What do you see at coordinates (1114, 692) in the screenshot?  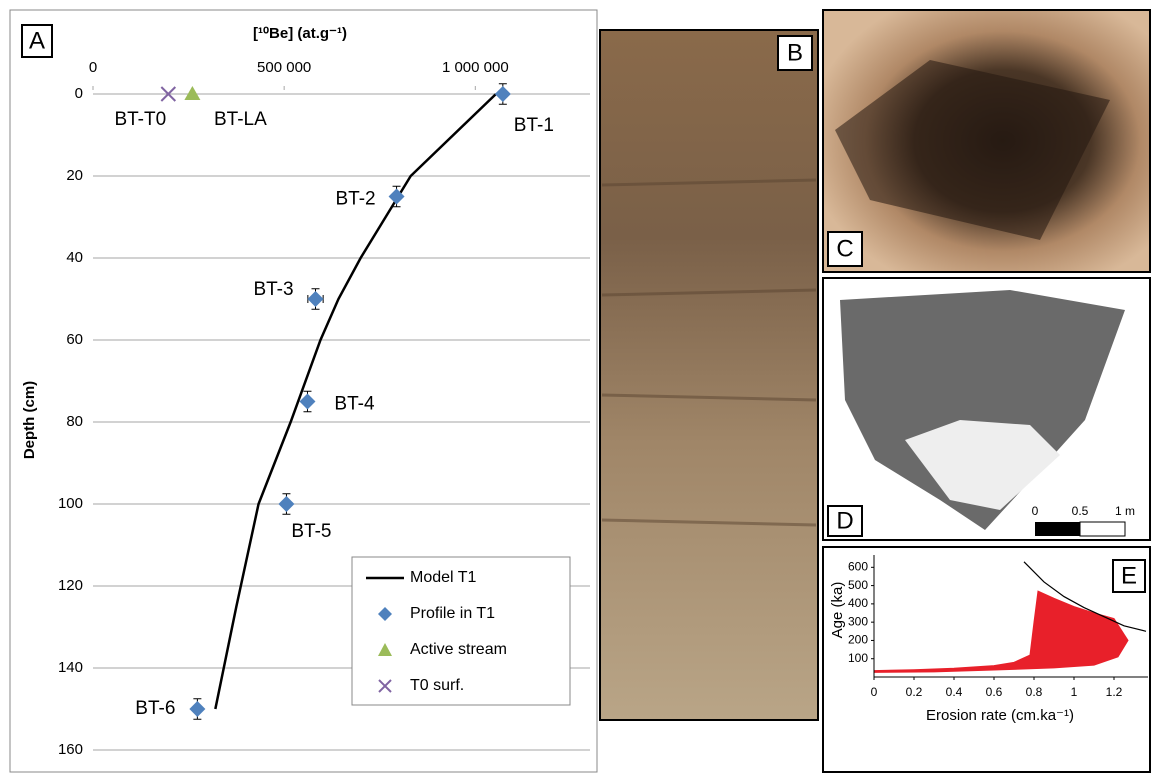 I see `x-tick-label: 1.2` at bounding box center [1114, 692].